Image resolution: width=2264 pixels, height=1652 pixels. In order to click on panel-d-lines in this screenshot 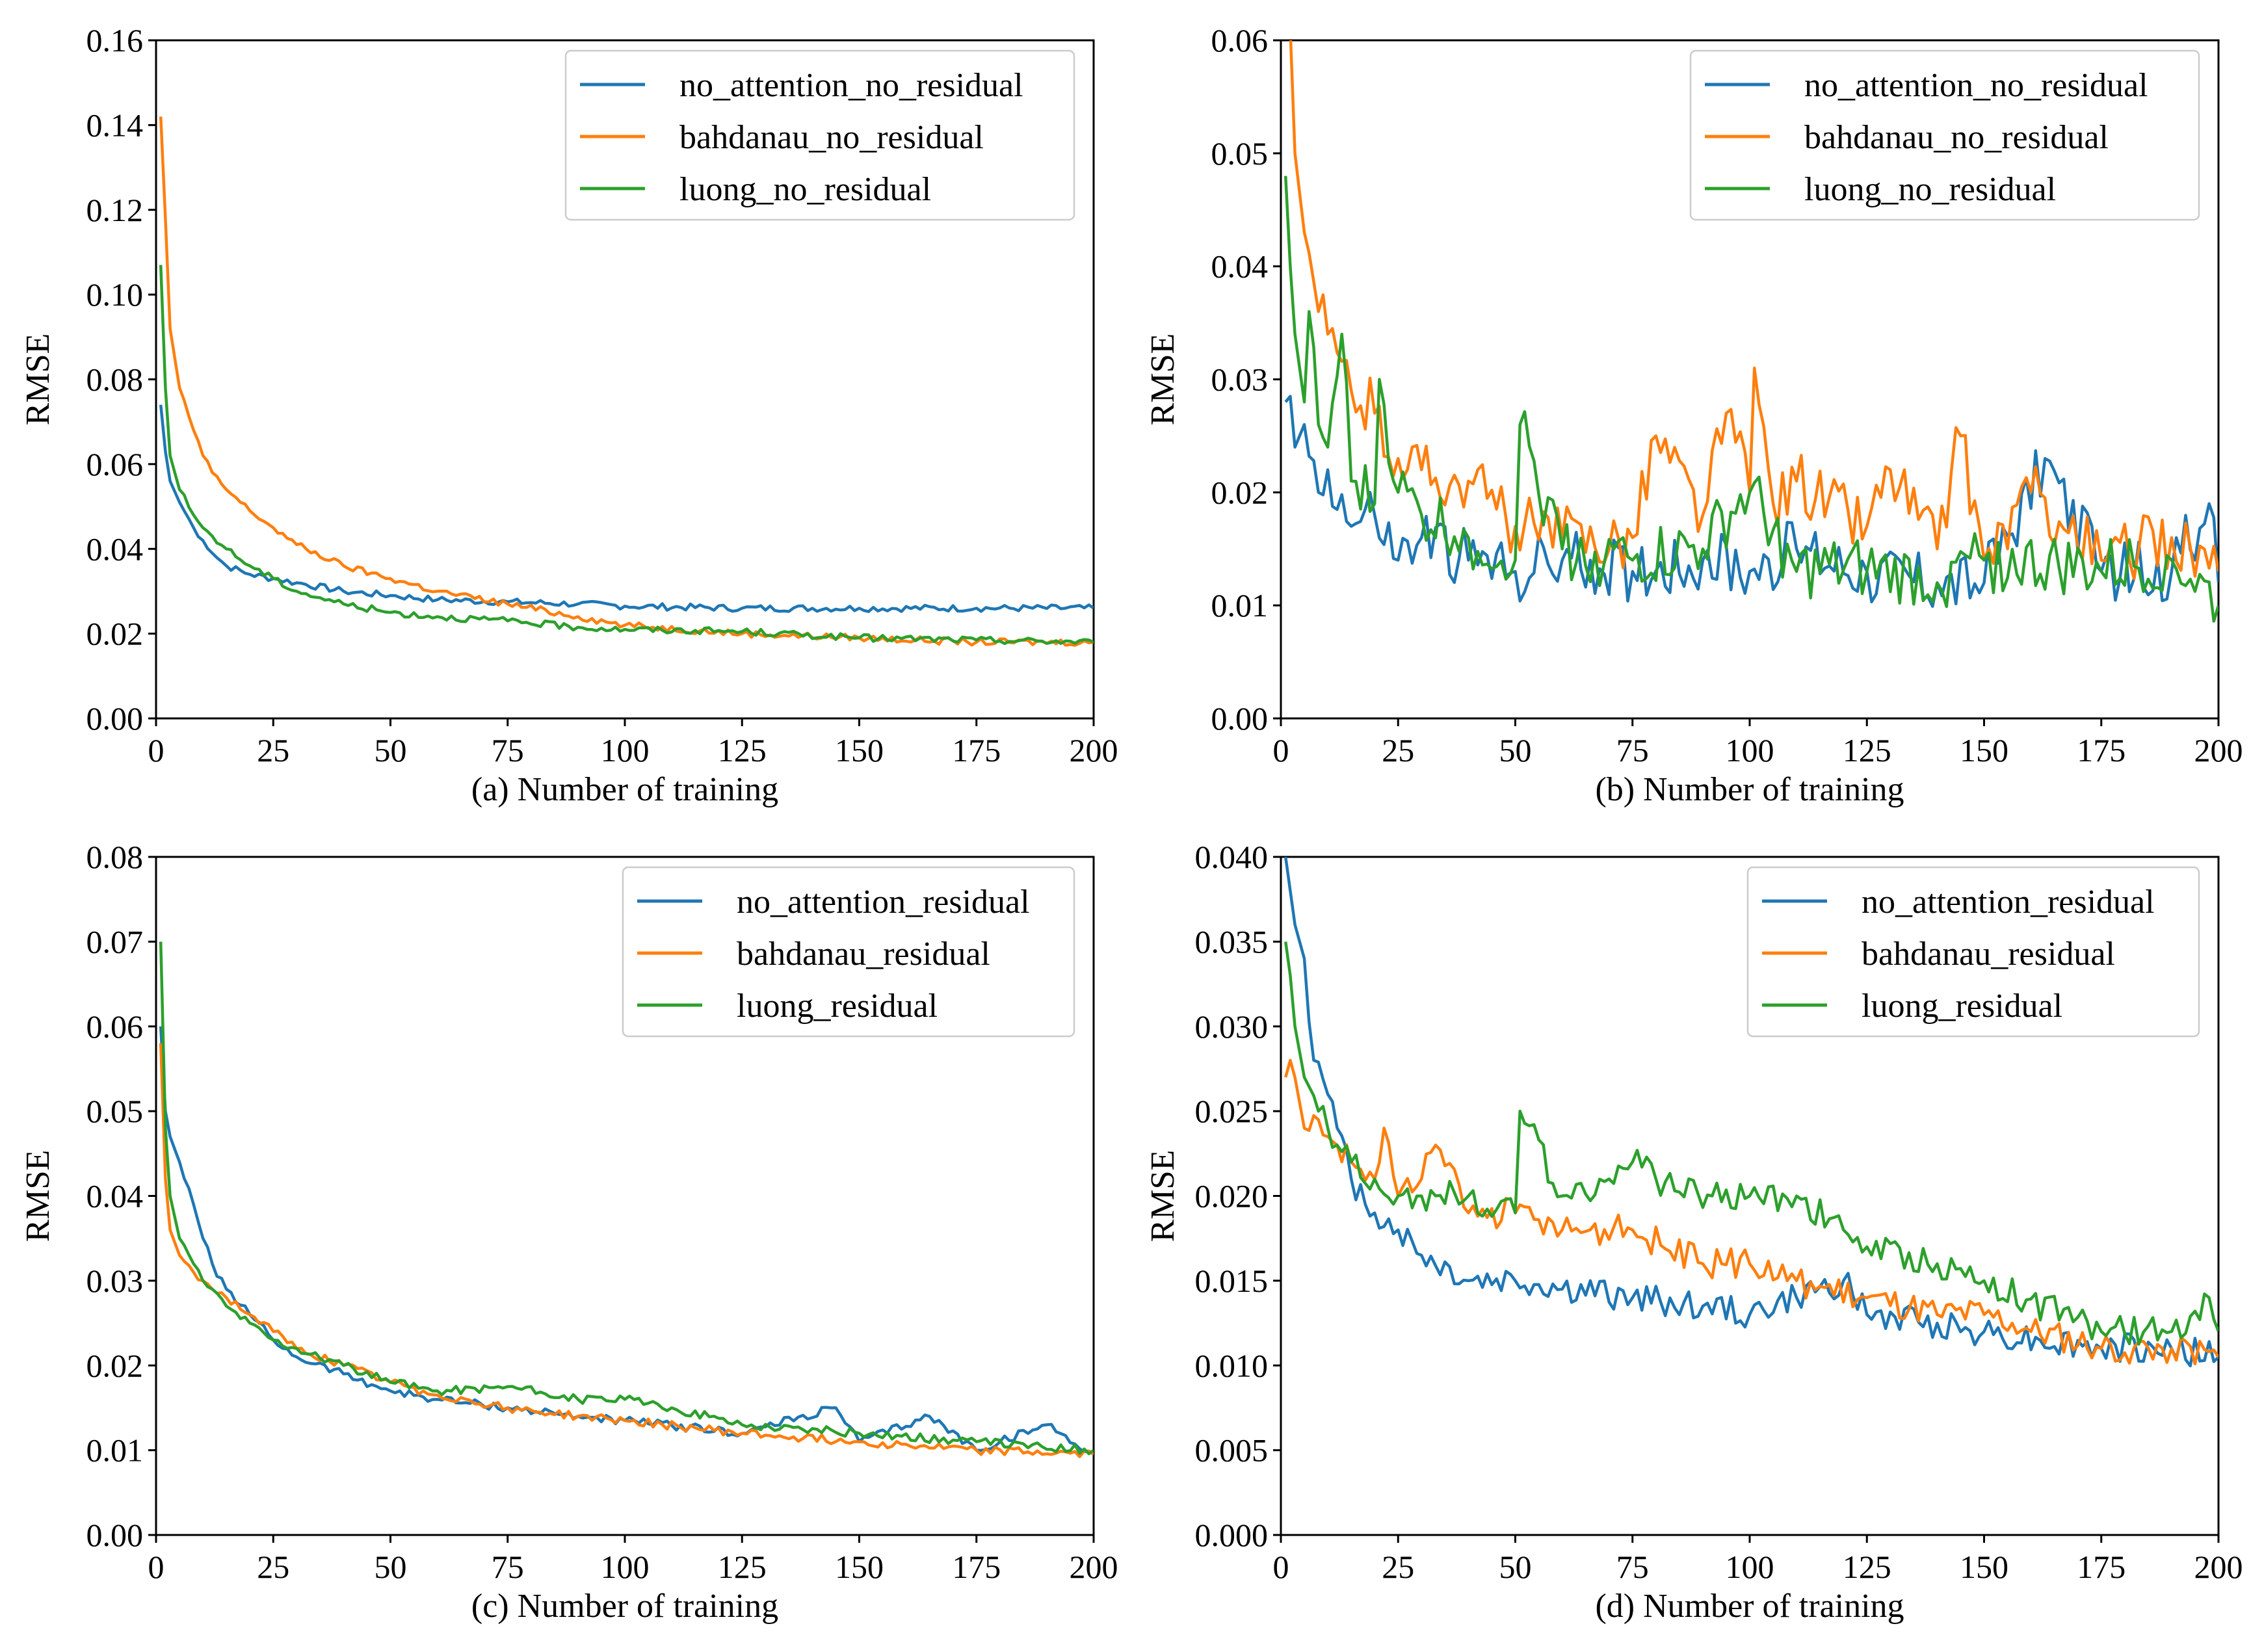, I will do `click(1750, 1112)`.